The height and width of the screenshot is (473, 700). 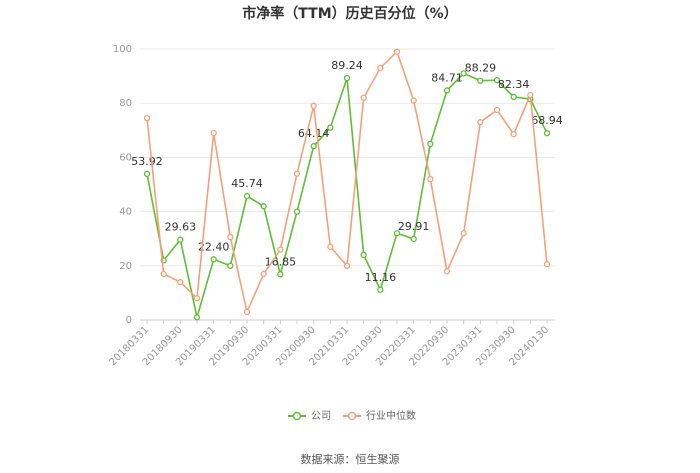 I want to click on source: 数据来源：恒生聚源, so click(x=350, y=459).